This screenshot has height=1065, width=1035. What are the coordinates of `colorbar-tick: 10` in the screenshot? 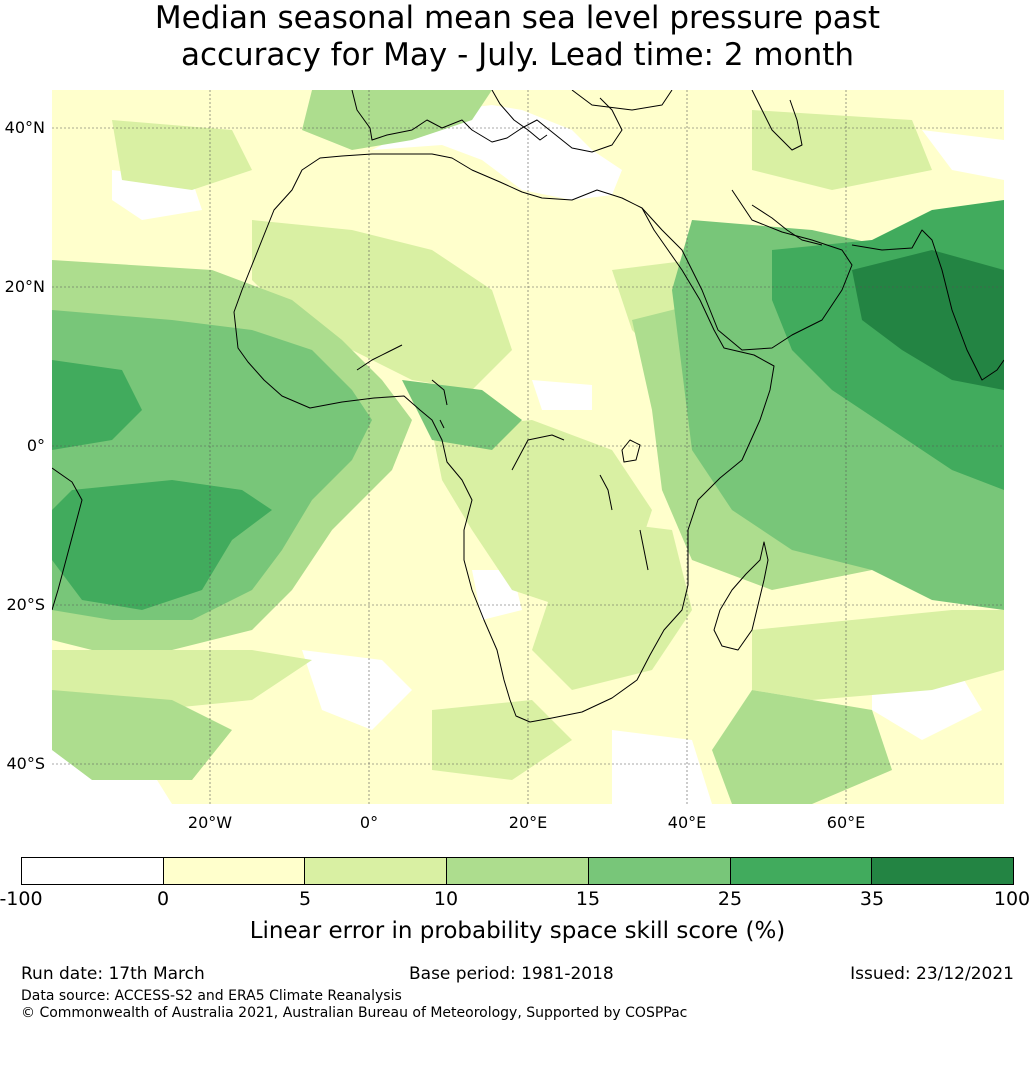 It's located at (446, 899).